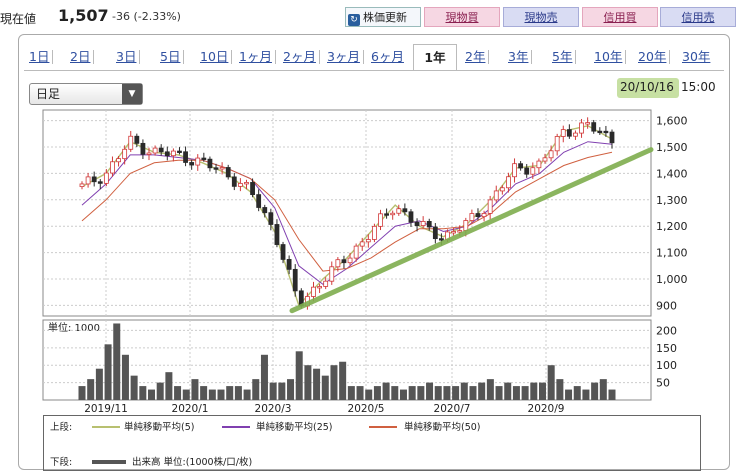 The height and width of the screenshot is (474, 736). I want to click on tab-10y: 10年, so click(610, 57).